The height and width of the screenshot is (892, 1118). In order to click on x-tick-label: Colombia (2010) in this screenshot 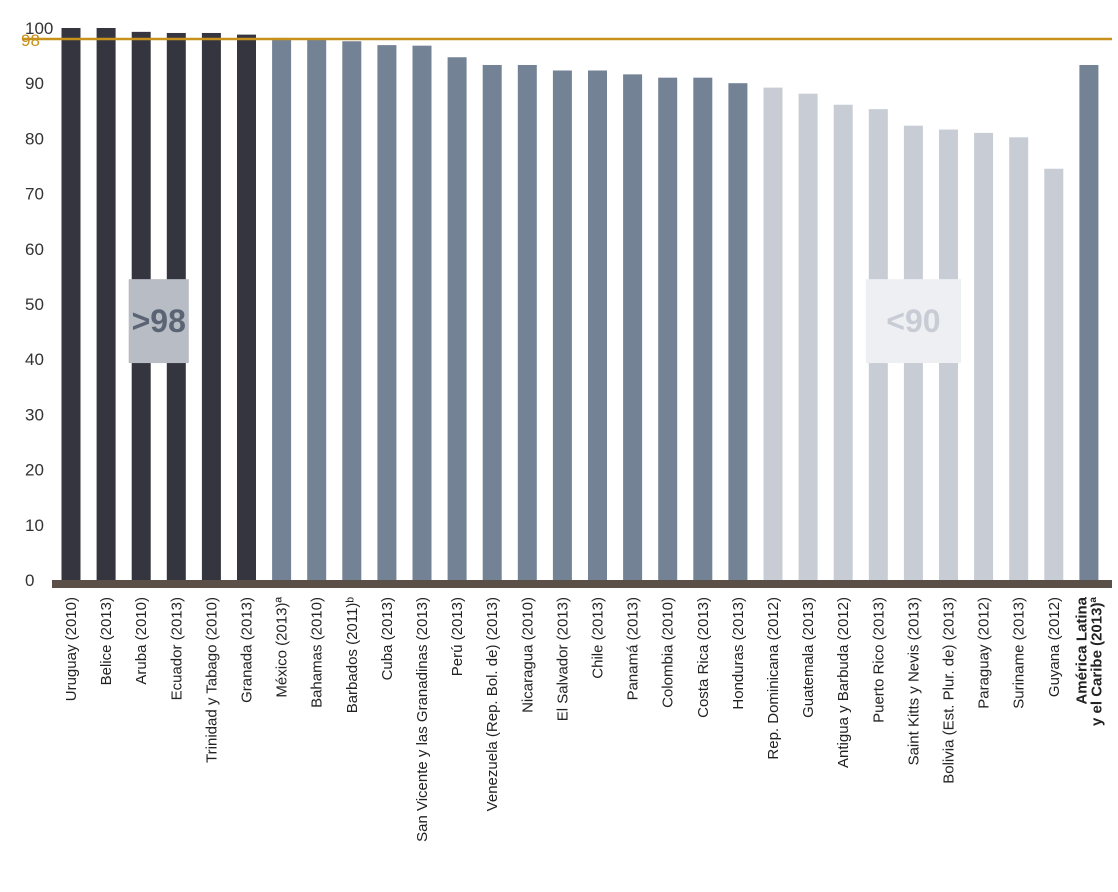, I will do `click(668, 652)`.